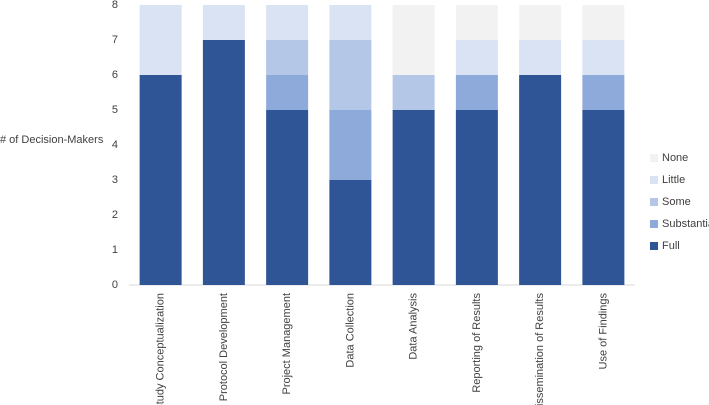  Describe the element at coordinates (115, 215) in the screenshot. I see `y-tick-label: 2` at that location.